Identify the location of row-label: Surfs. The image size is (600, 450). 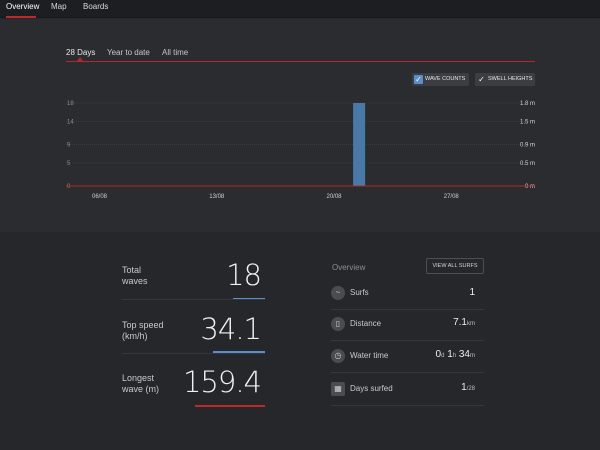
(359, 292).